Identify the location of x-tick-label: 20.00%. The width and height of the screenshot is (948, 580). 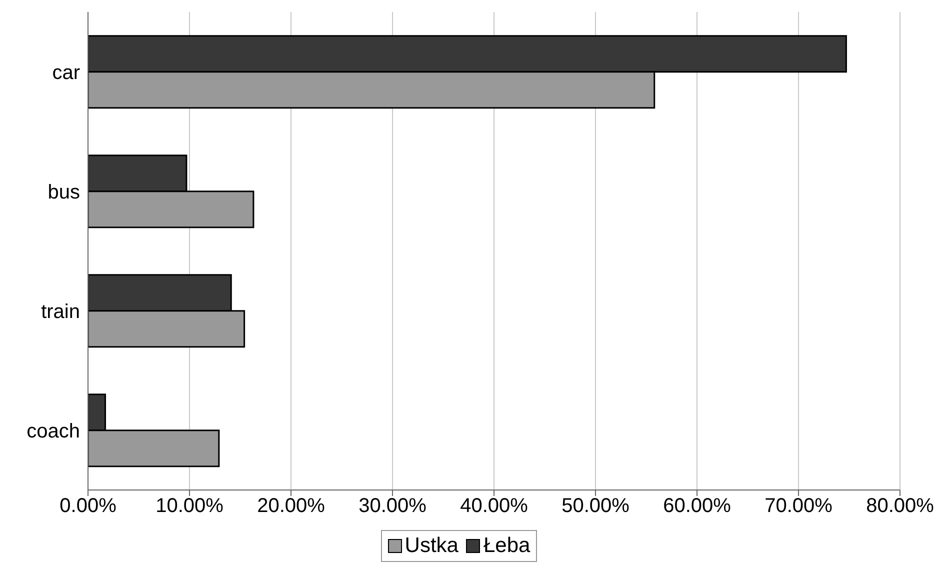
(291, 506).